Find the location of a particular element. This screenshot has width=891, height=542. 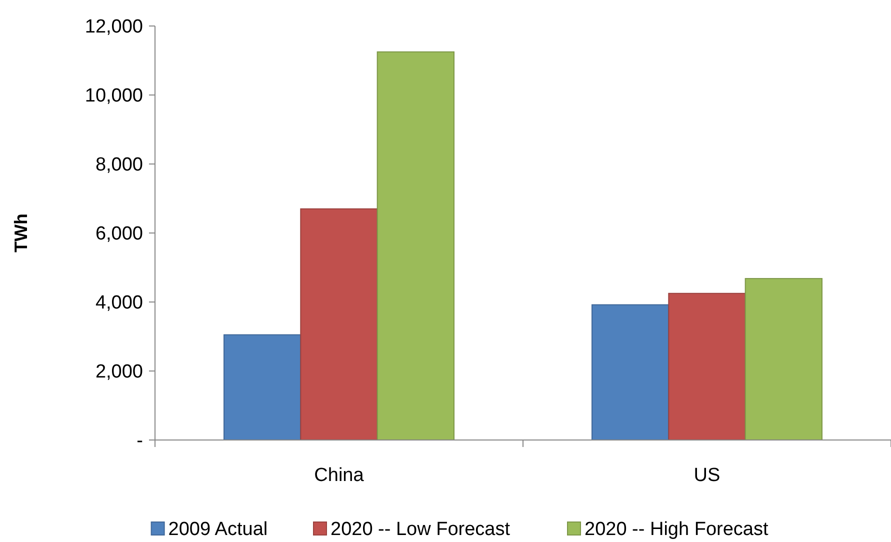

y-tick-label: 2,000 is located at coordinates (119, 372).